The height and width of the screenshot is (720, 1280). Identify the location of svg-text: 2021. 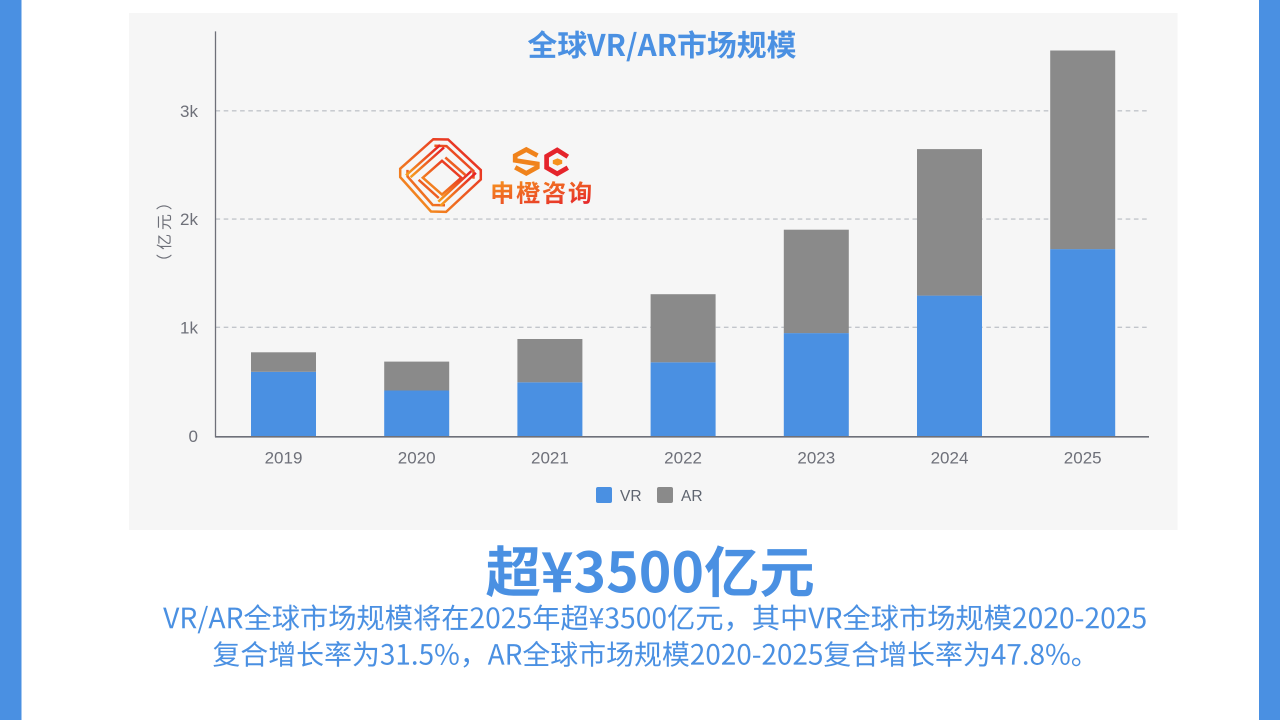
(550, 458).